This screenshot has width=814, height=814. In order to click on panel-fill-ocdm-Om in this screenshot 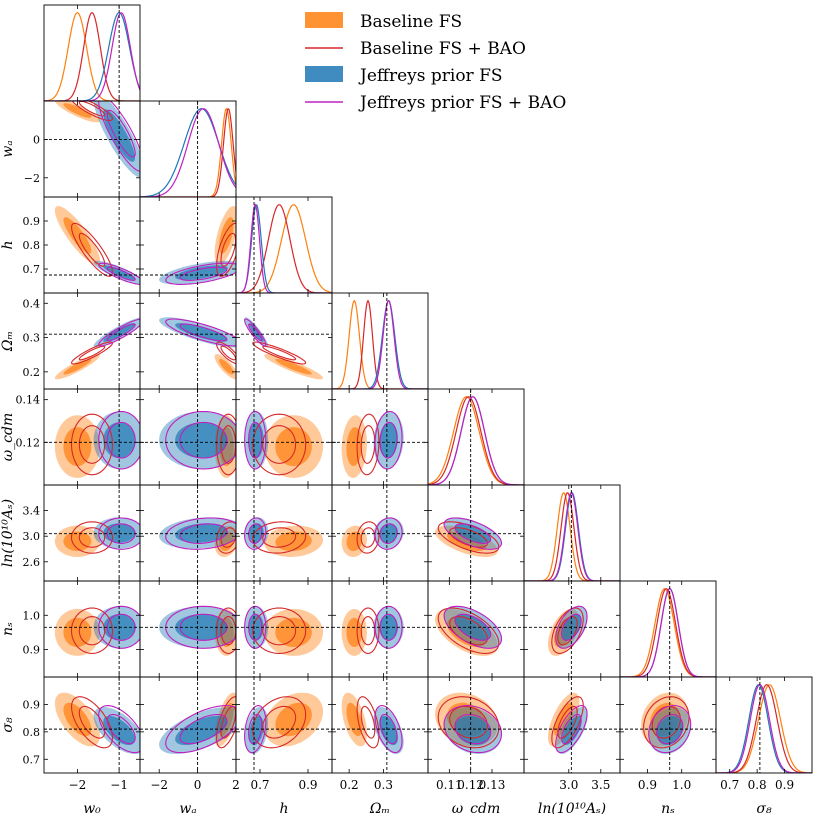, I will do `click(372, 444)`.